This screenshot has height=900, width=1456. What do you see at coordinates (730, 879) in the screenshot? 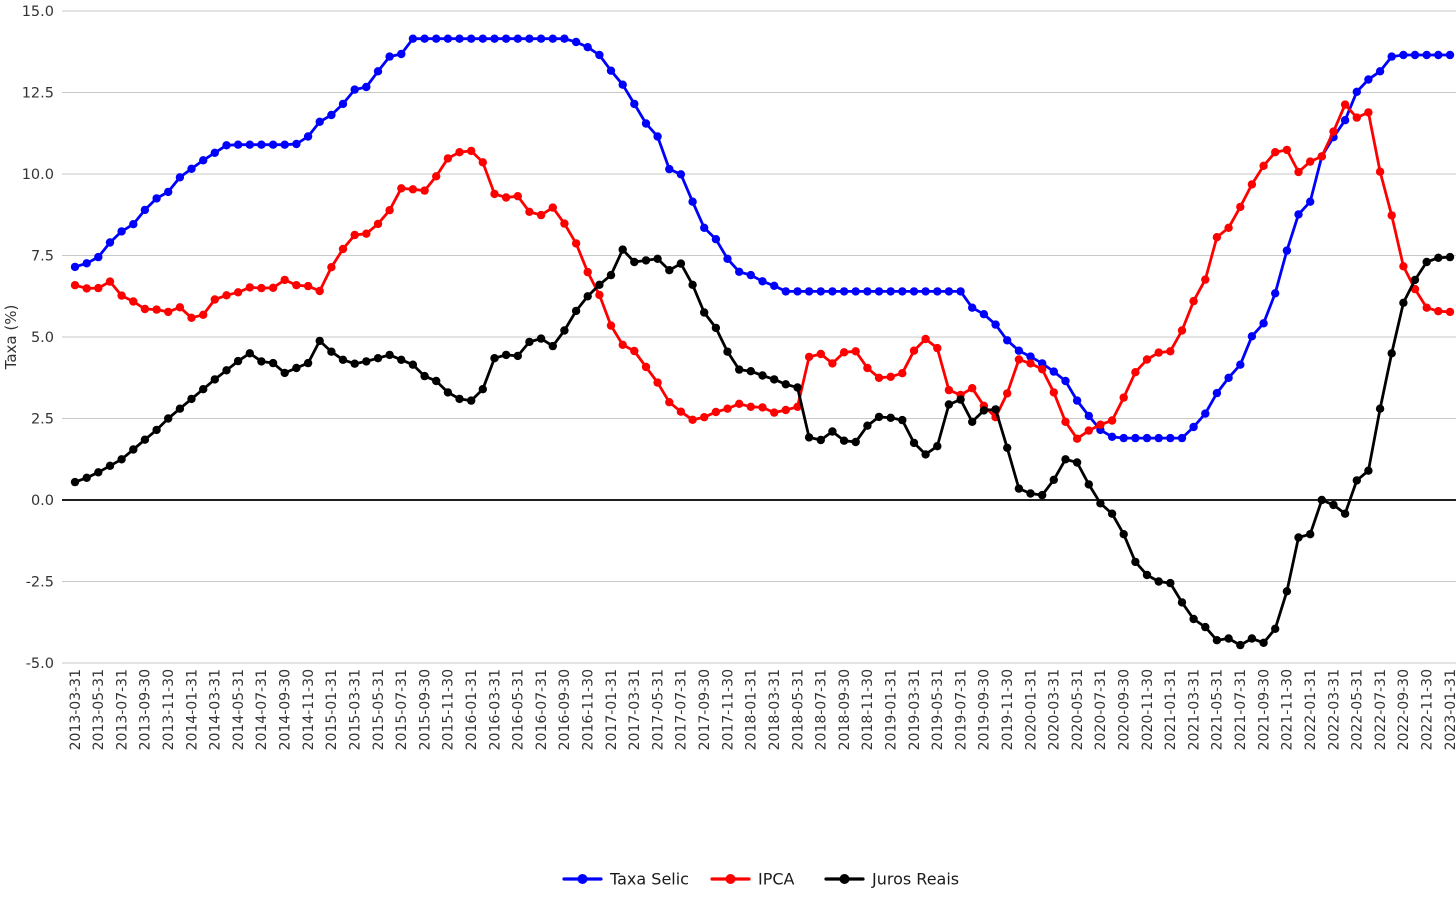
I see `legend-swatch-marker-ipca` at bounding box center [730, 879].